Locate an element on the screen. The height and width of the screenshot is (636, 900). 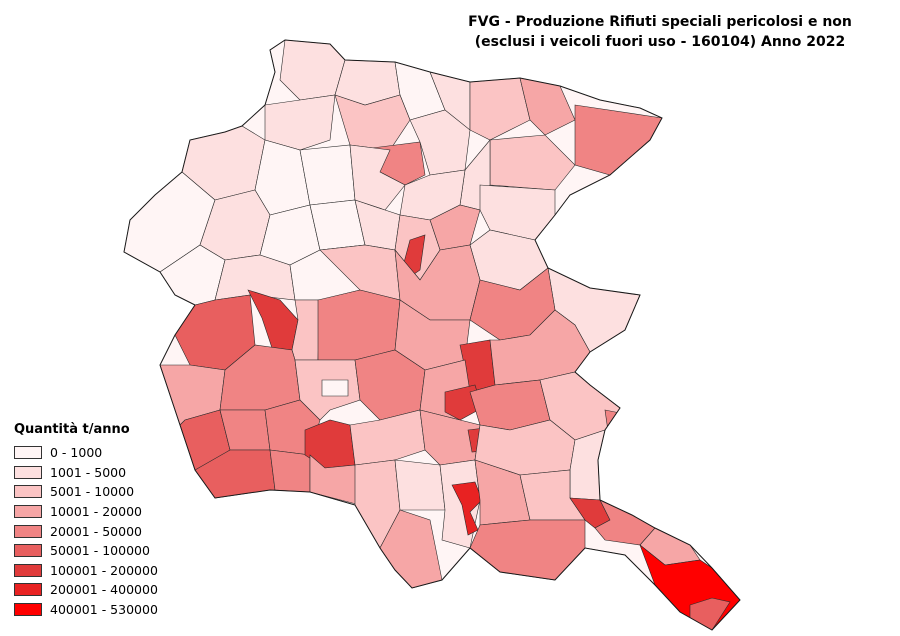
legend-item: 100001 - 200000 is located at coordinates (86, 571).